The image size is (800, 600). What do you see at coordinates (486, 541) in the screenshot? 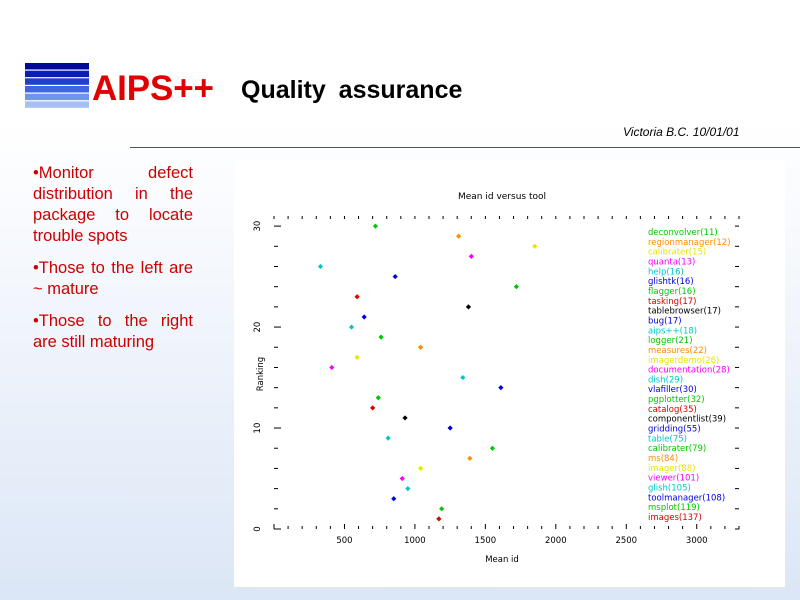
I see `x-tick-label: 1500` at bounding box center [486, 541].